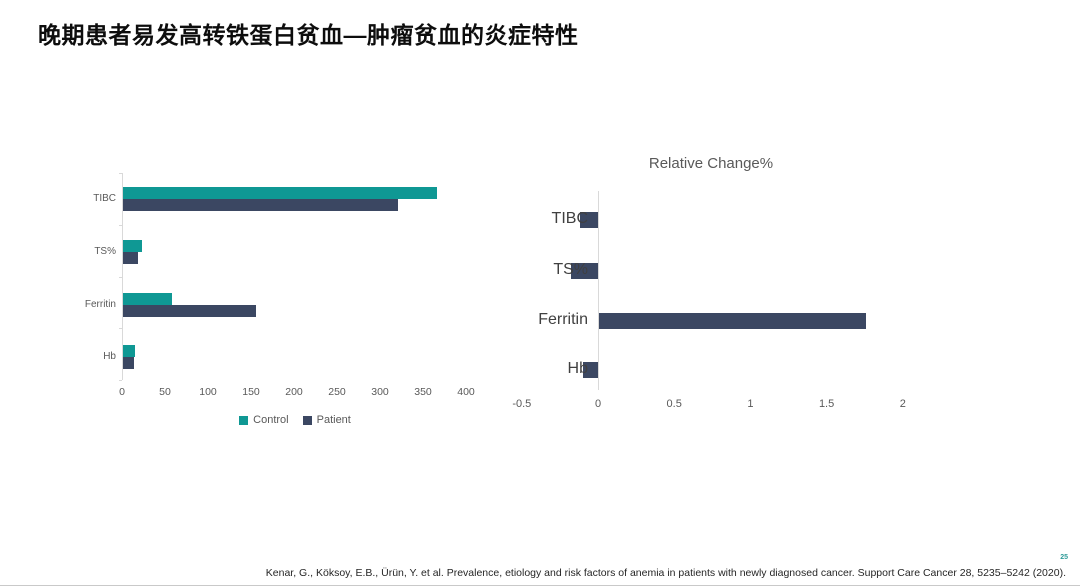 Image resolution: width=1080 pixels, height=586 pixels. Describe the element at coordinates (165, 392) in the screenshot. I see `x-tick-label: 50` at that location.